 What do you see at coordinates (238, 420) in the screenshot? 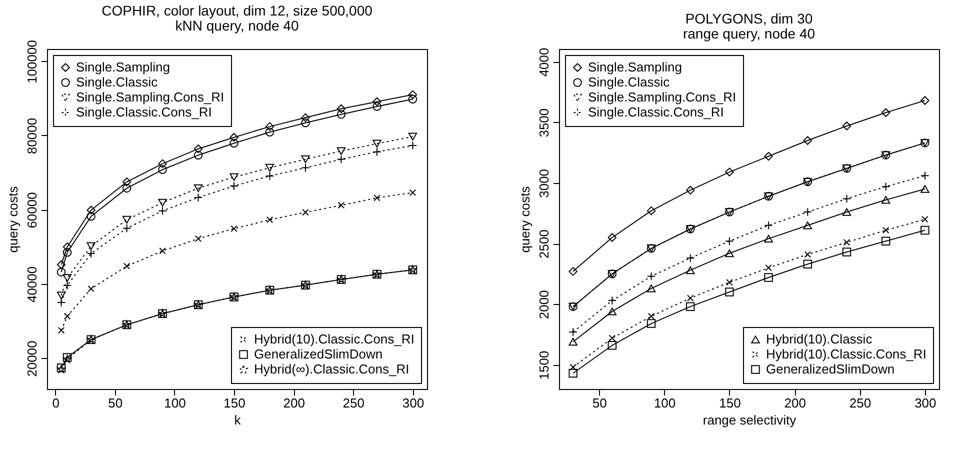
I see `x-axis-title: k` at bounding box center [238, 420].